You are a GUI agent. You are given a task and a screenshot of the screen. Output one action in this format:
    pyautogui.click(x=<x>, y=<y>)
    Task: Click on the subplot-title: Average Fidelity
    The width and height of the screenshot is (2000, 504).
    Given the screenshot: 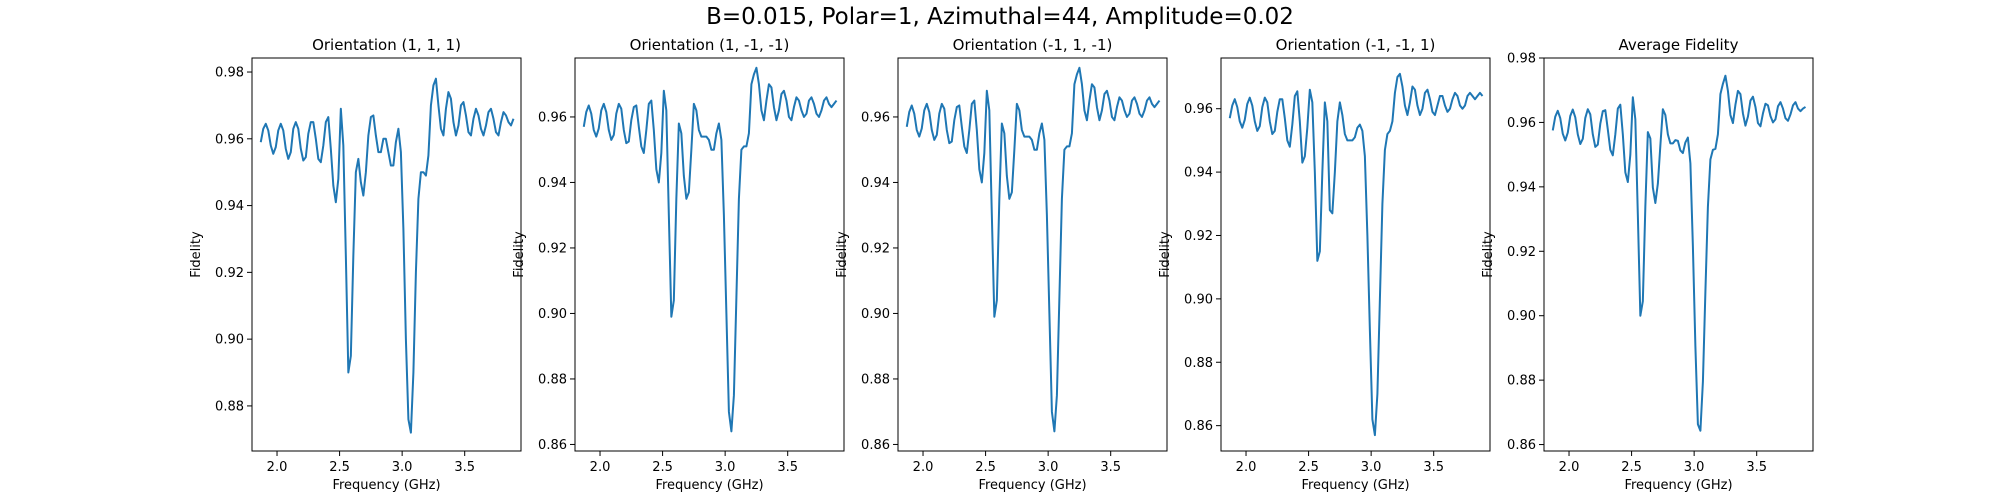 What is the action you would take?
    pyautogui.click(x=1679, y=45)
    